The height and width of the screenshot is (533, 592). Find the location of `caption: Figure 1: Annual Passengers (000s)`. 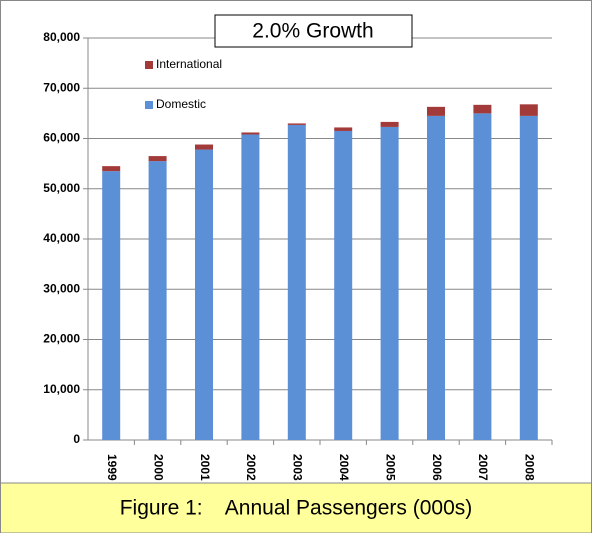

caption: Figure 1: Annual Passengers (000s) is located at coordinates (296, 508).